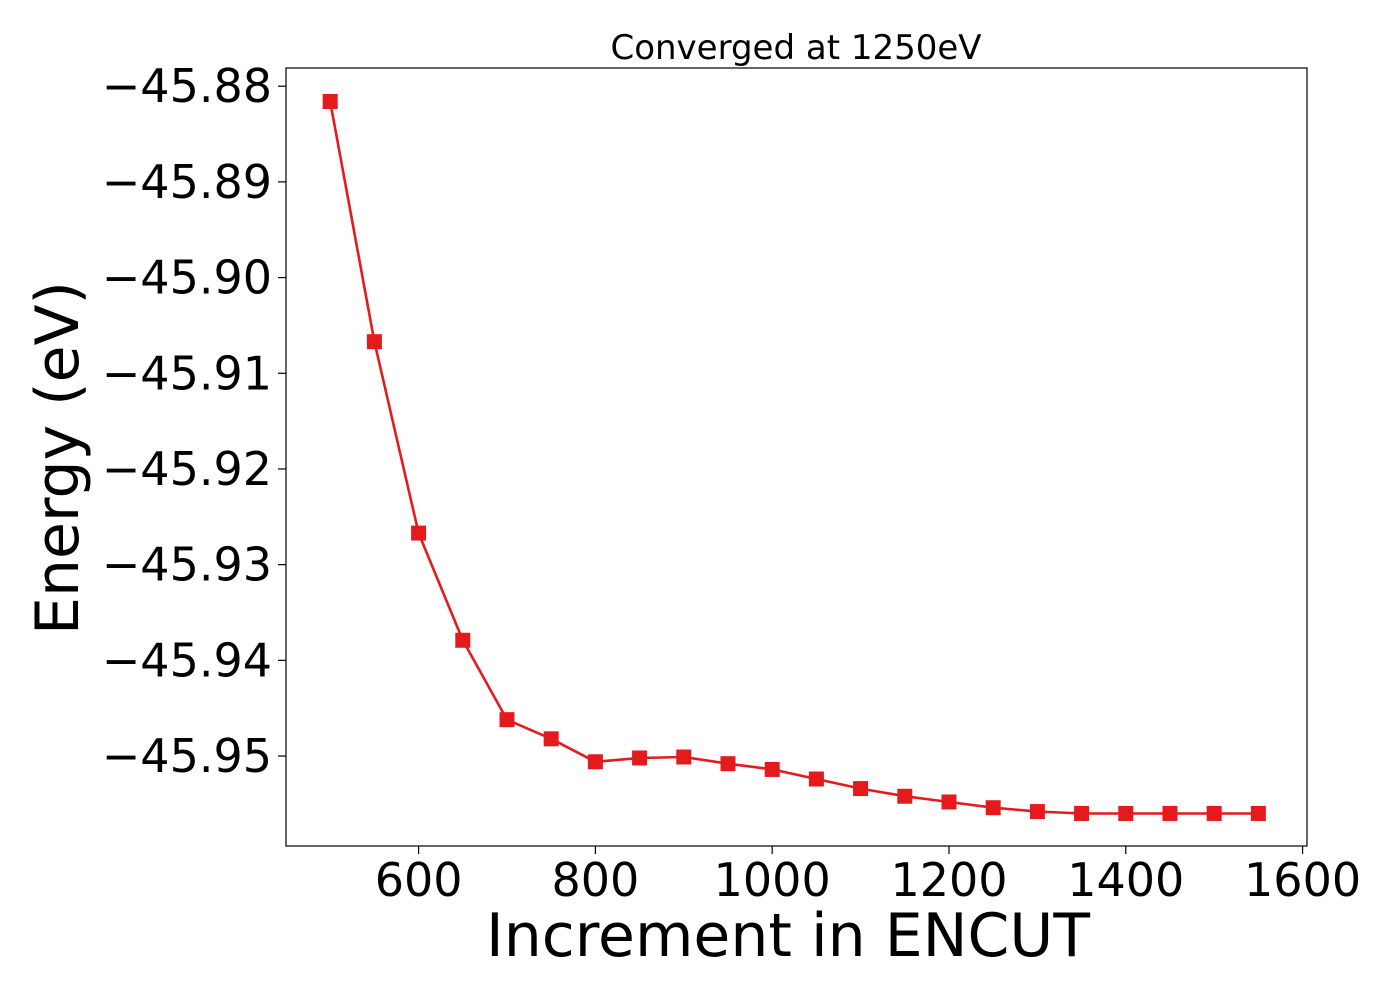 This screenshot has height=1000, width=1400. Describe the element at coordinates (187, 469) in the screenshot. I see `y-tick-label: −45.92` at that location.